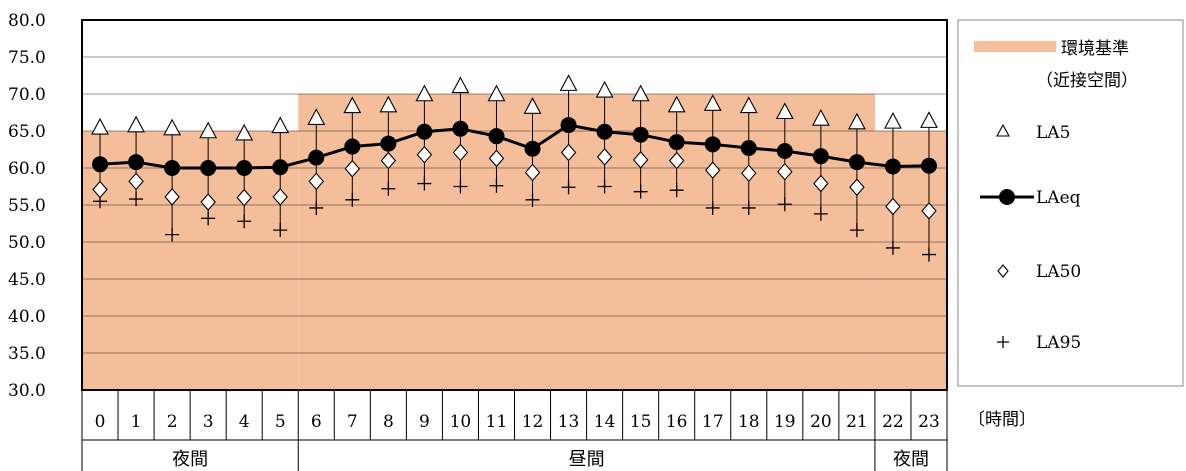 Image resolution: width=1186 pixels, height=471 pixels. What do you see at coordinates (27, 95) in the screenshot?
I see `y-tick-label: 70.0` at bounding box center [27, 95].